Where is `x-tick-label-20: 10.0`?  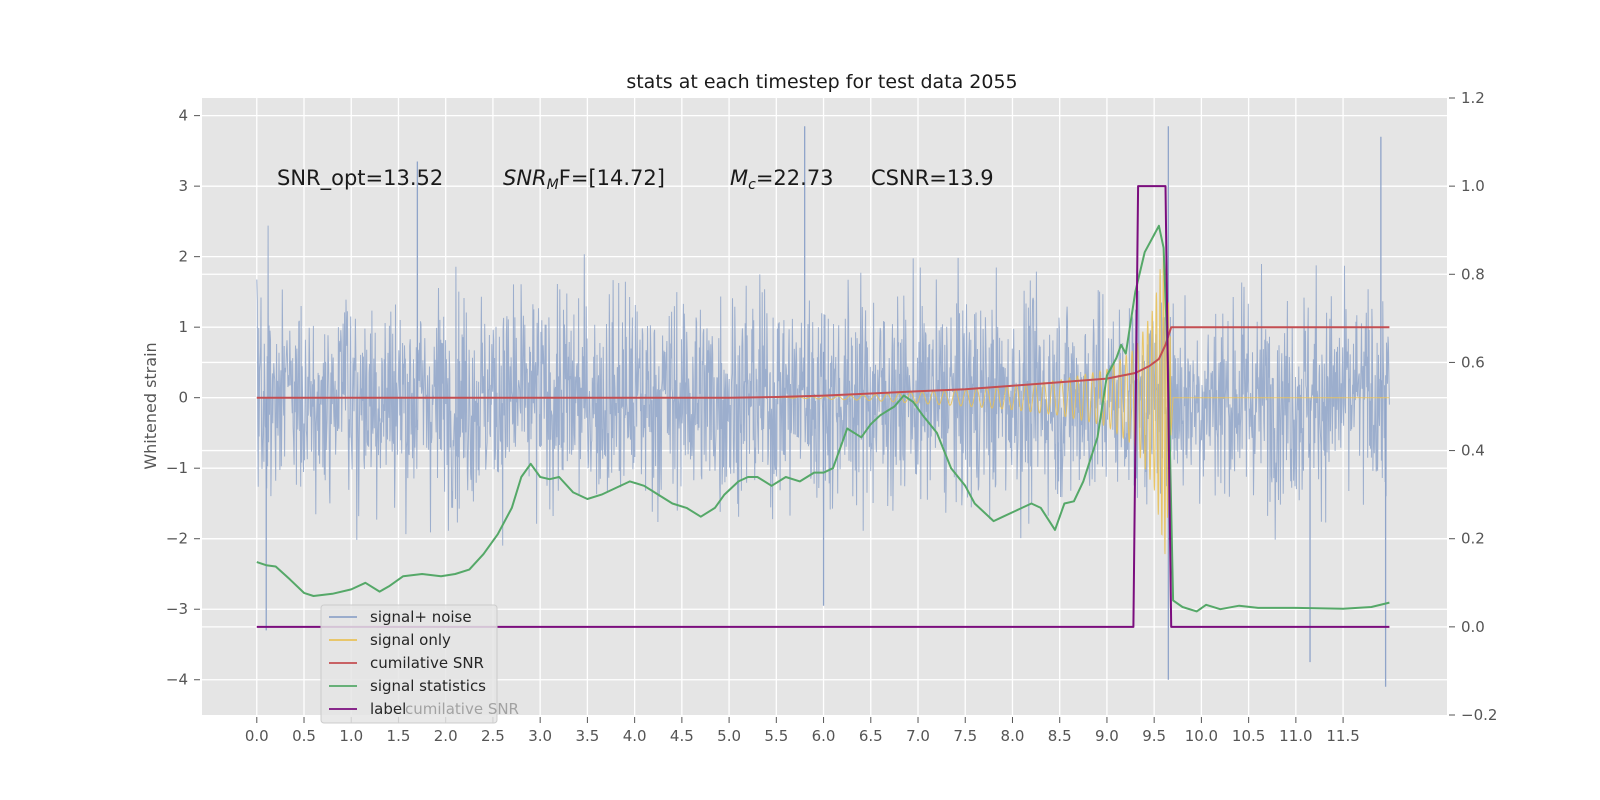
x-tick-label-20: 10.0 is located at coordinates (1201, 736).